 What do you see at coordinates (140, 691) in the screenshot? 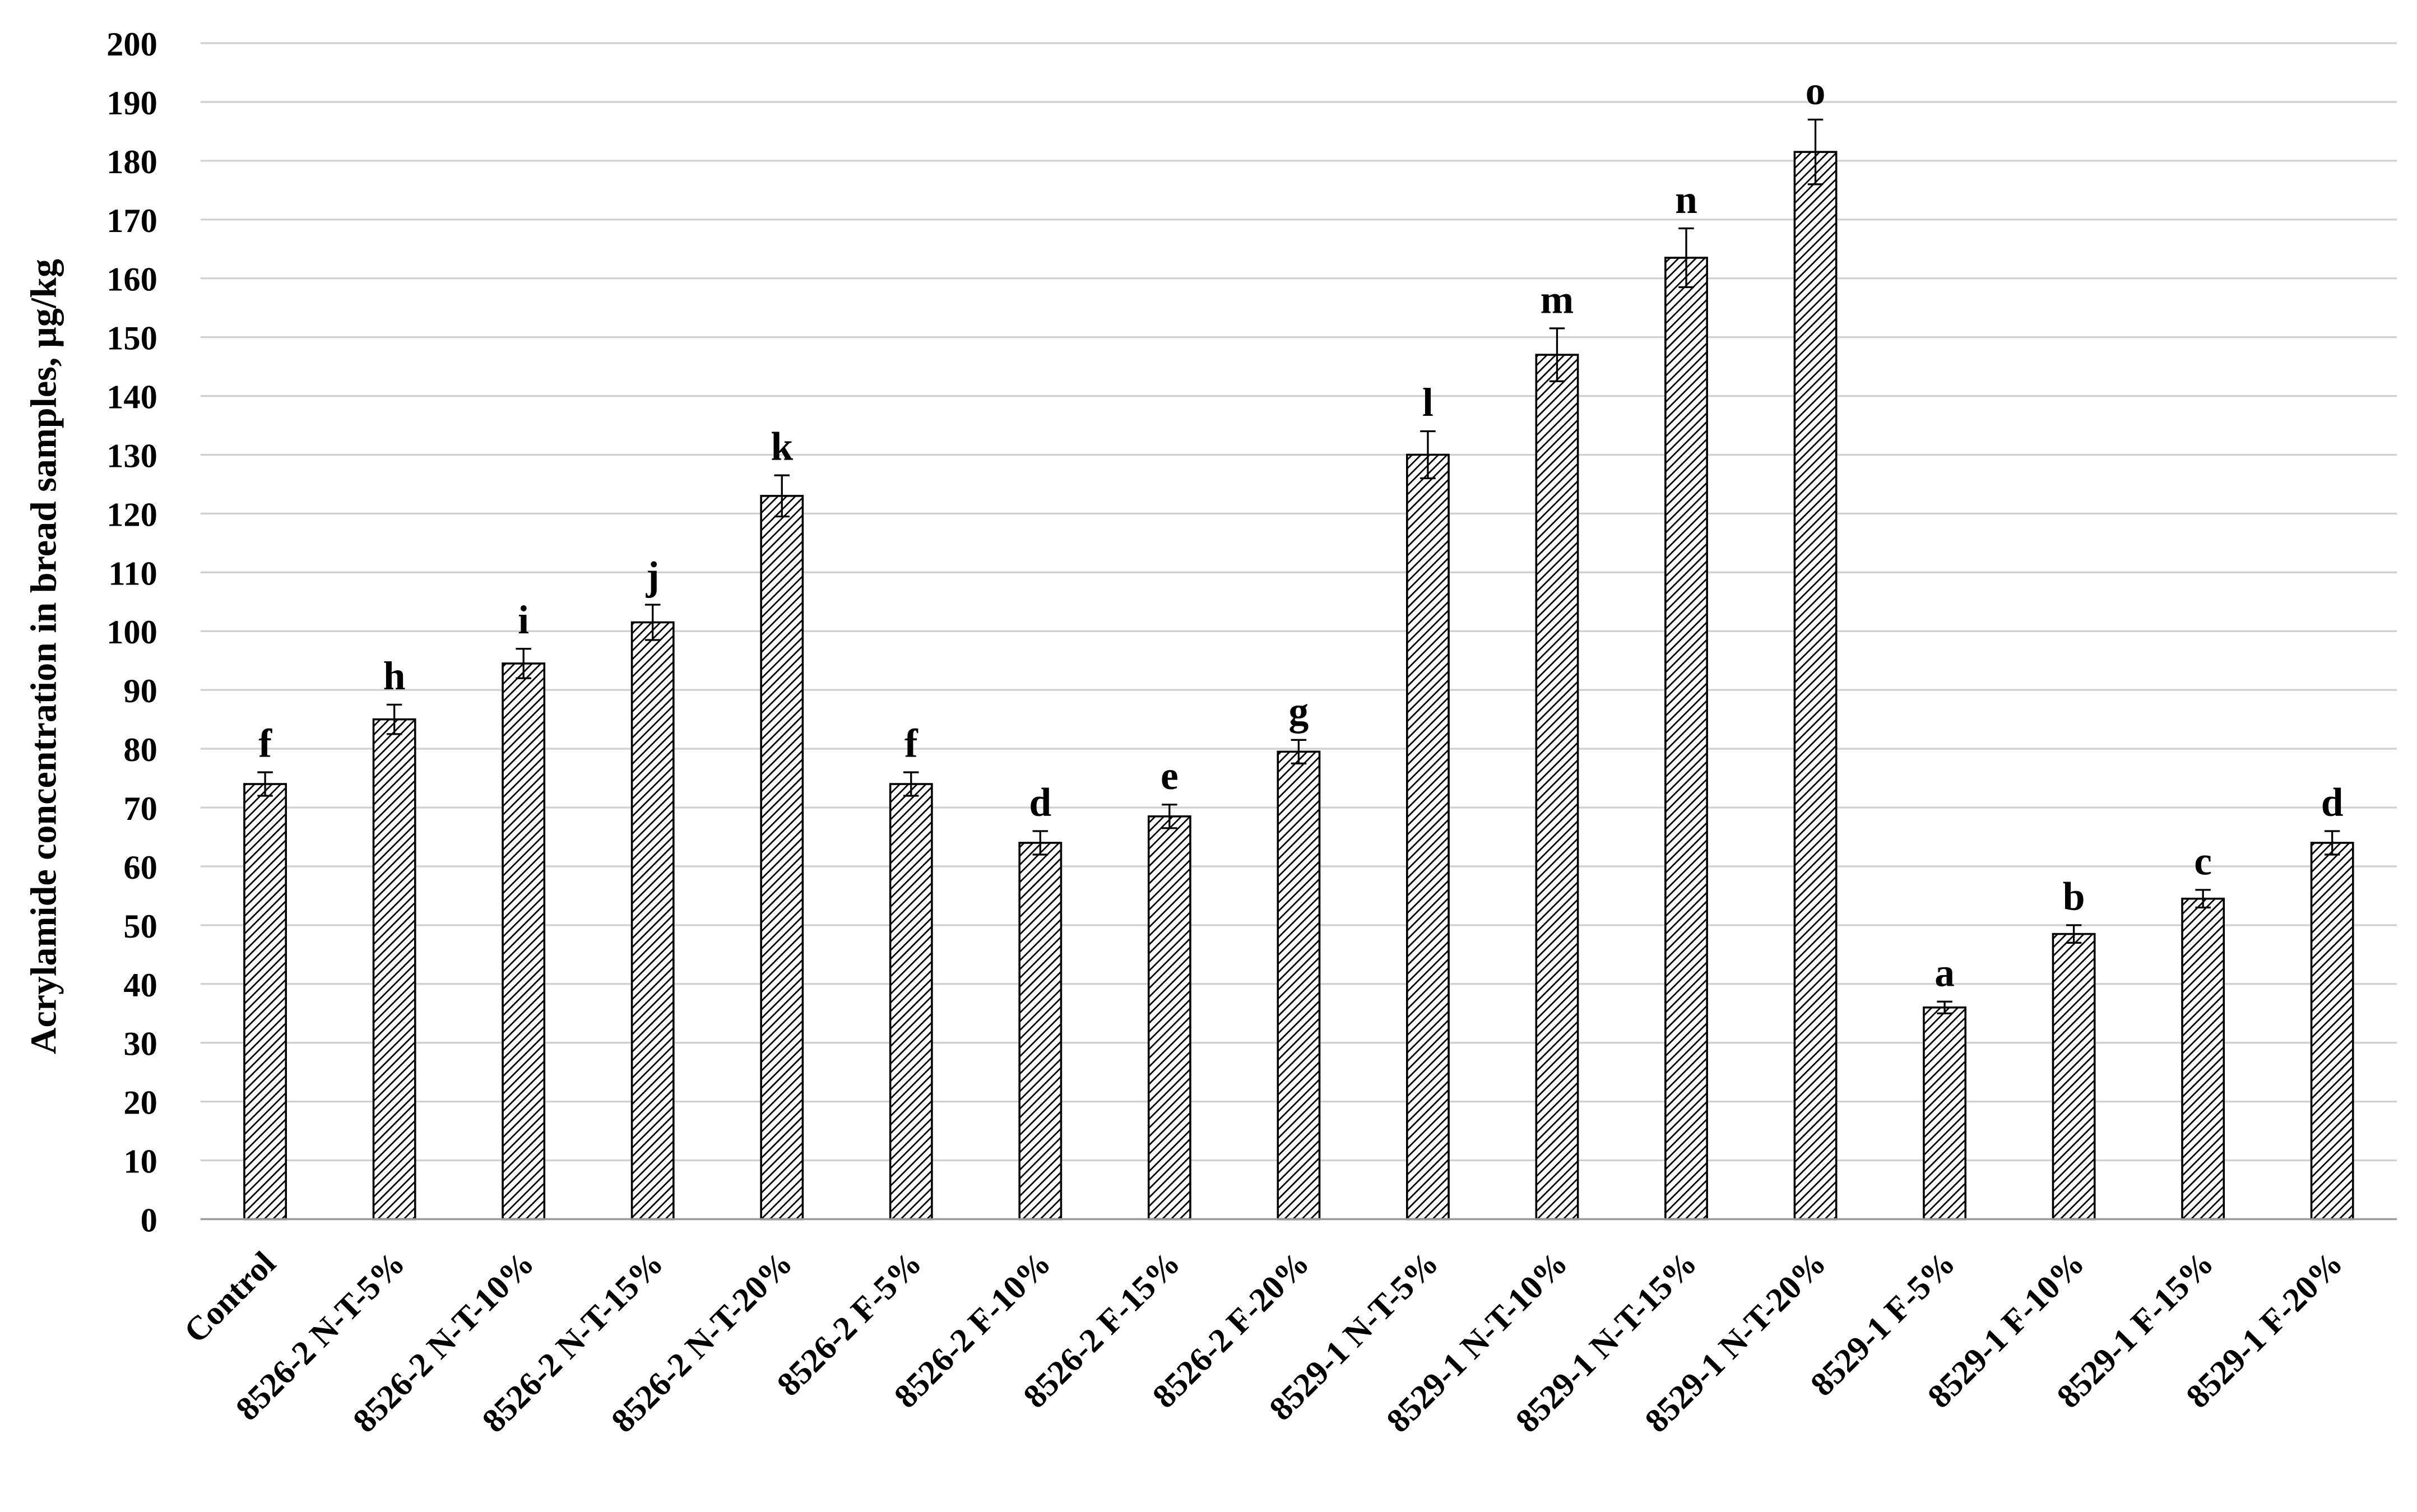
I see `y-tick-label: 90` at bounding box center [140, 691].